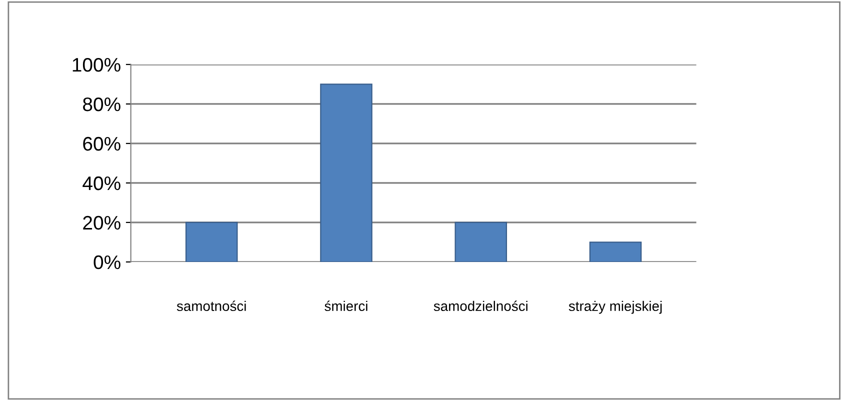  Describe the element at coordinates (96, 65) in the screenshot. I see `y-tick-label: 100%` at that location.